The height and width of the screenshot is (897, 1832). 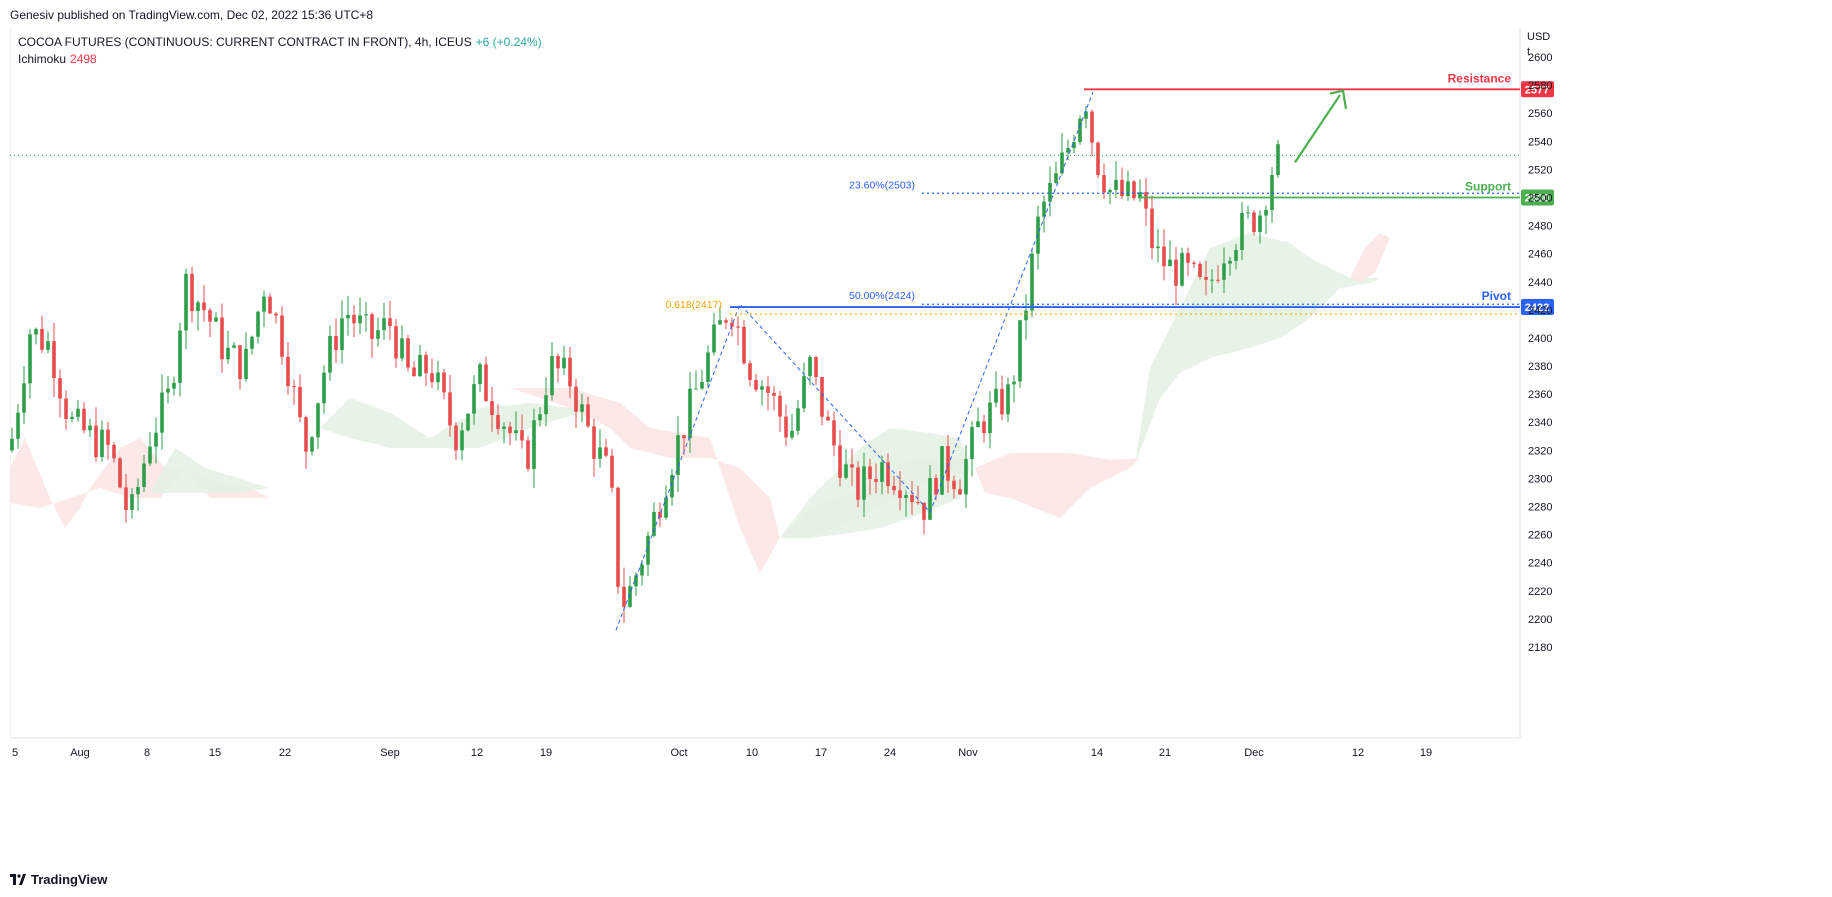 I want to click on y-tick-label: 2380, so click(x=1540, y=367).